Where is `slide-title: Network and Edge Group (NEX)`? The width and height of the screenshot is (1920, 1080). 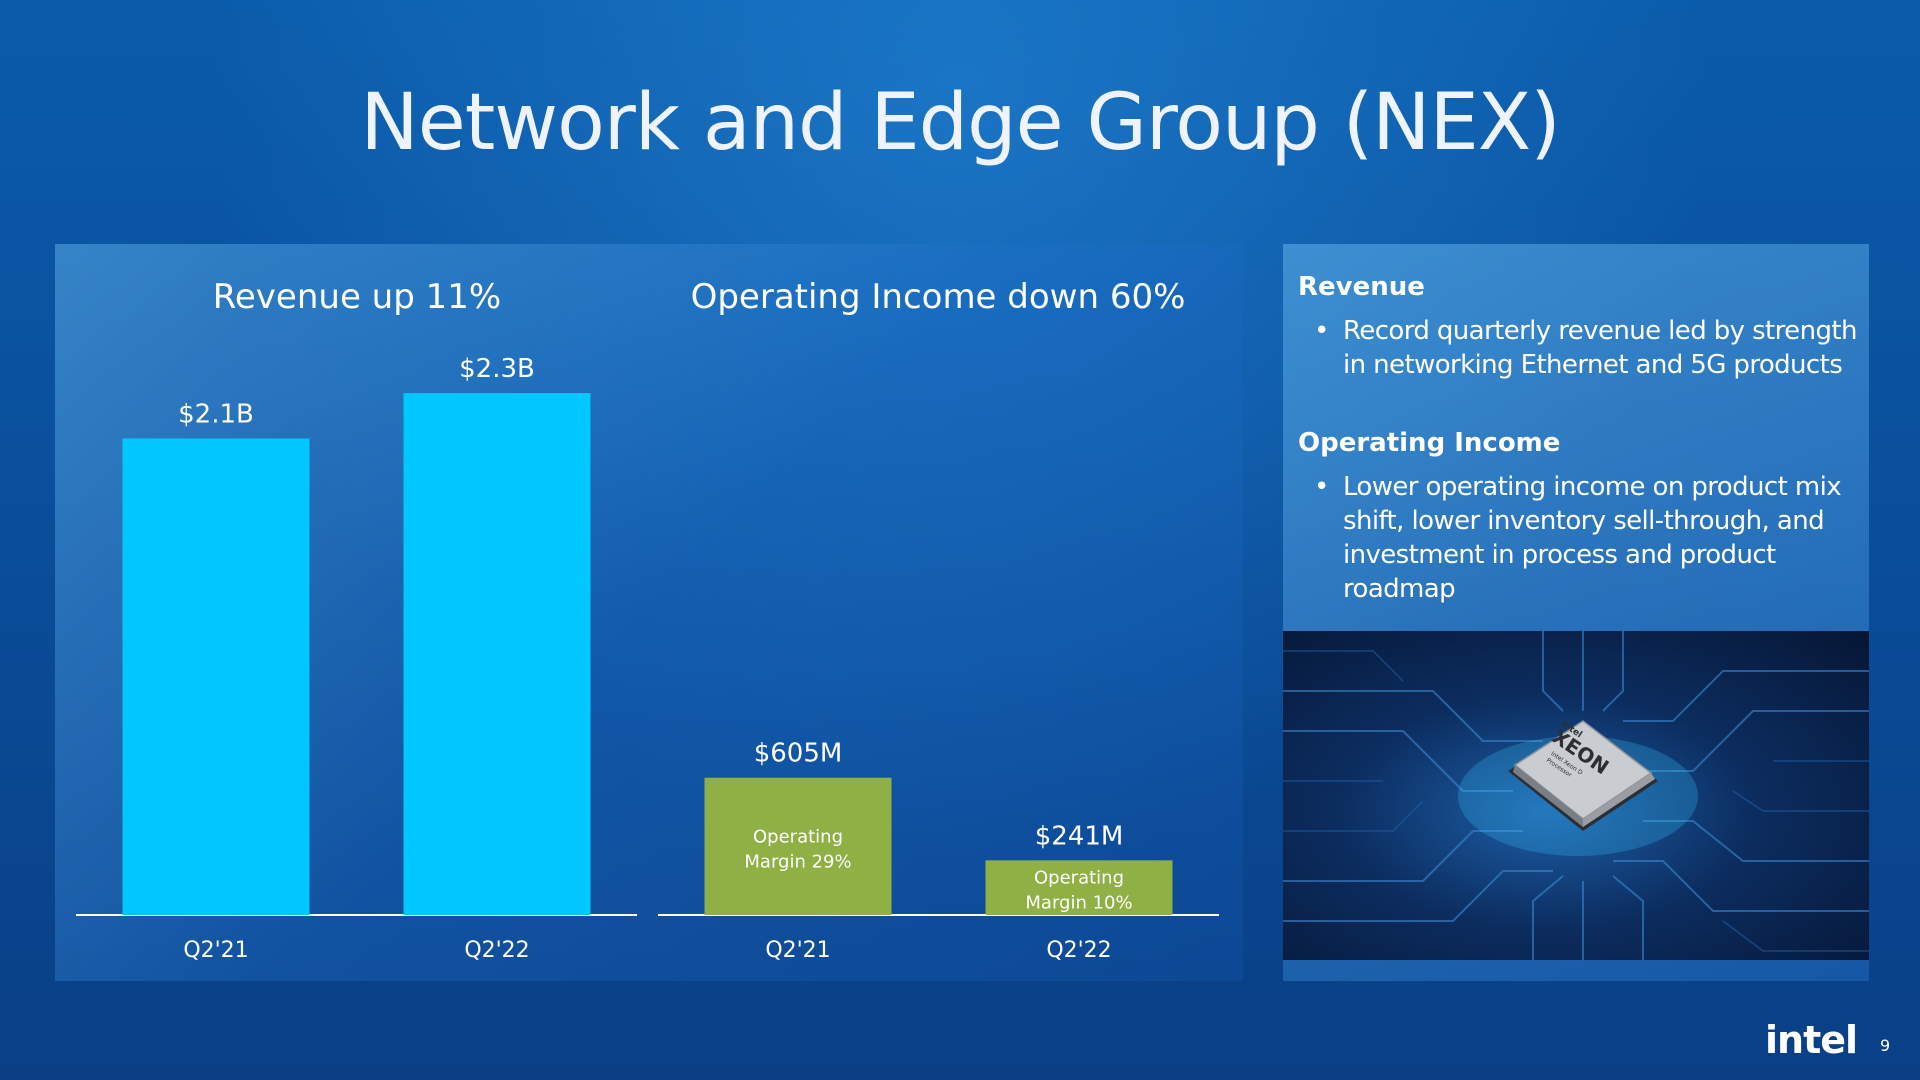
slide-title: Network and Edge Group (NEX) is located at coordinates (960, 123).